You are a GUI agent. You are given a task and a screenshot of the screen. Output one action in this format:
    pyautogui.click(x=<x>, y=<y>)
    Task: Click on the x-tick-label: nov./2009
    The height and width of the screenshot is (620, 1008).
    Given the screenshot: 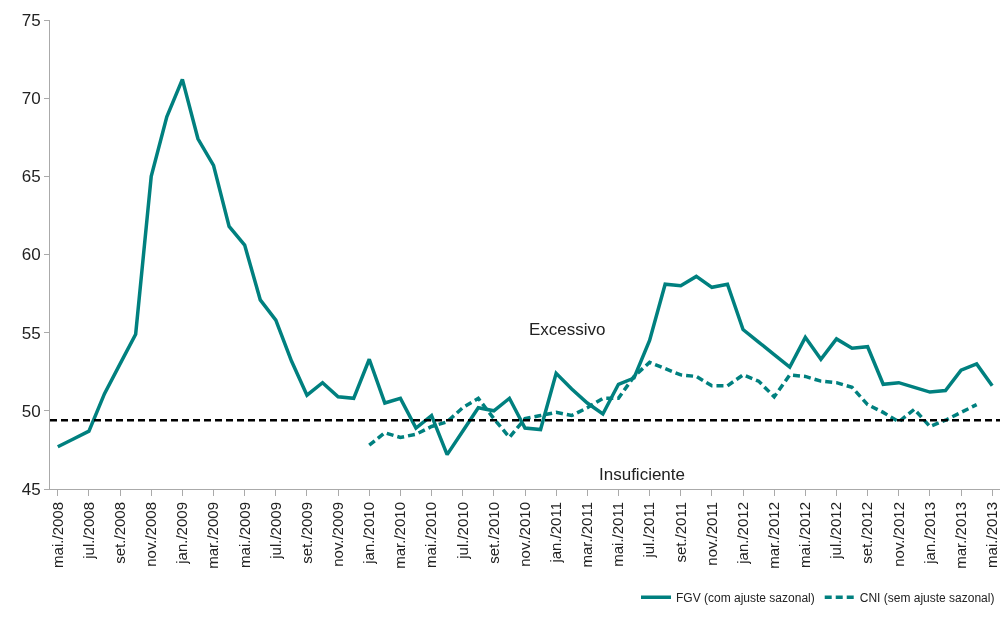 What is the action you would take?
    pyautogui.click(x=337, y=534)
    